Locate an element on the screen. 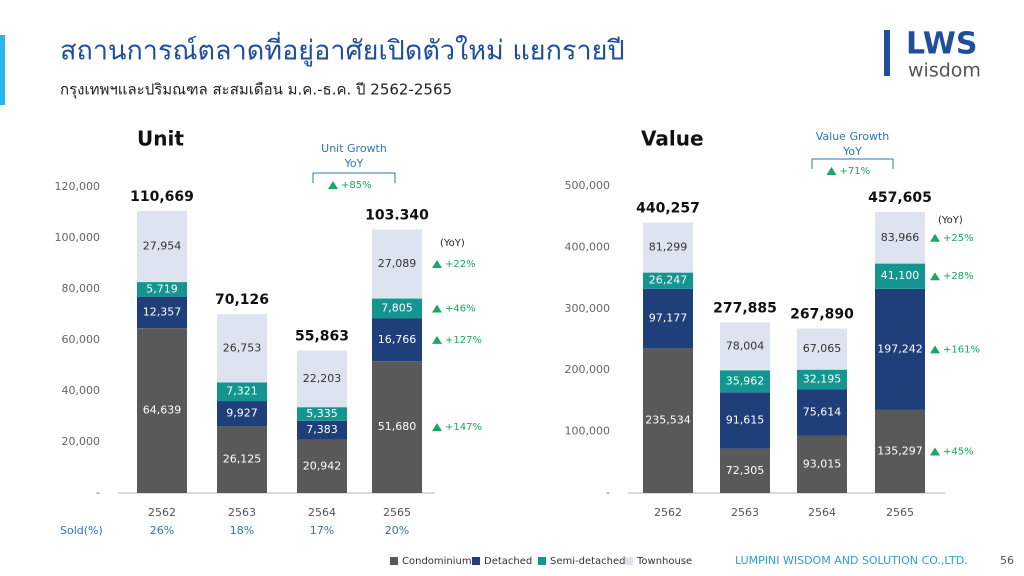 This screenshot has height=576, width=1024. segment-label: 72,305 is located at coordinates (745, 470).